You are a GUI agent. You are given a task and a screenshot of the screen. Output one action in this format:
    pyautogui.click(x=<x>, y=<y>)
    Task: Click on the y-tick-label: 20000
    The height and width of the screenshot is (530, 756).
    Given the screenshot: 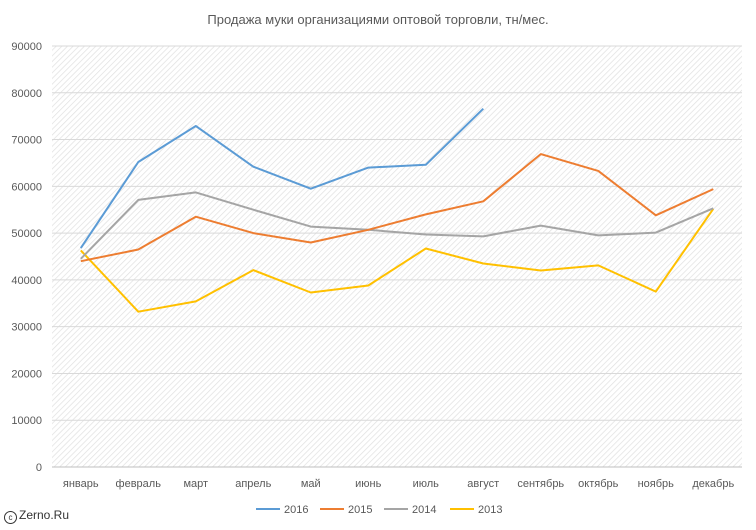 What is the action you would take?
    pyautogui.click(x=26, y=374)
    